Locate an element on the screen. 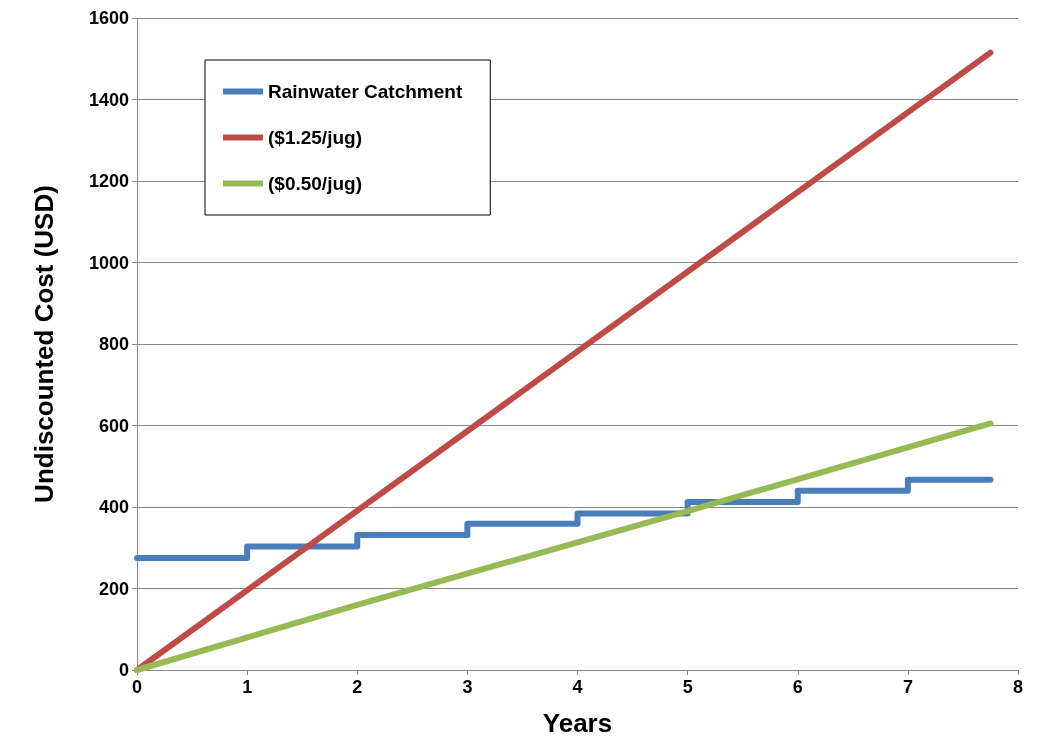 This screenshot has height=752, width=1038. x-tick-label: 8 is located at coordinates (1018, 687).